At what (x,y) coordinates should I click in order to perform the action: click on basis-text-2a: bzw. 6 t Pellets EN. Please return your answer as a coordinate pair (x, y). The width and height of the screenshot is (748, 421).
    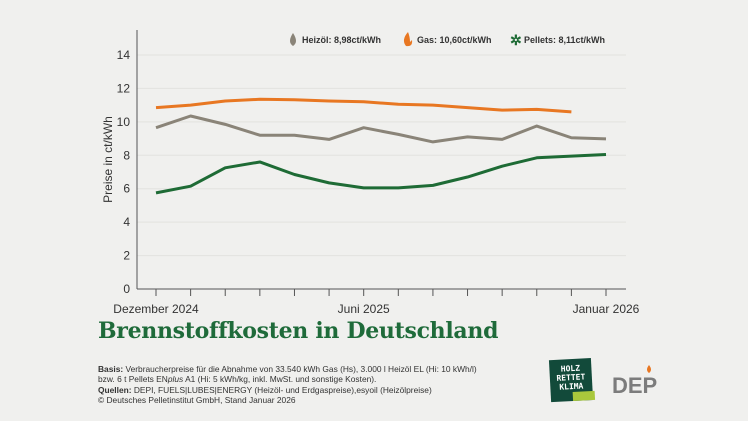
    Looking at the image, I should click on (133, 379).